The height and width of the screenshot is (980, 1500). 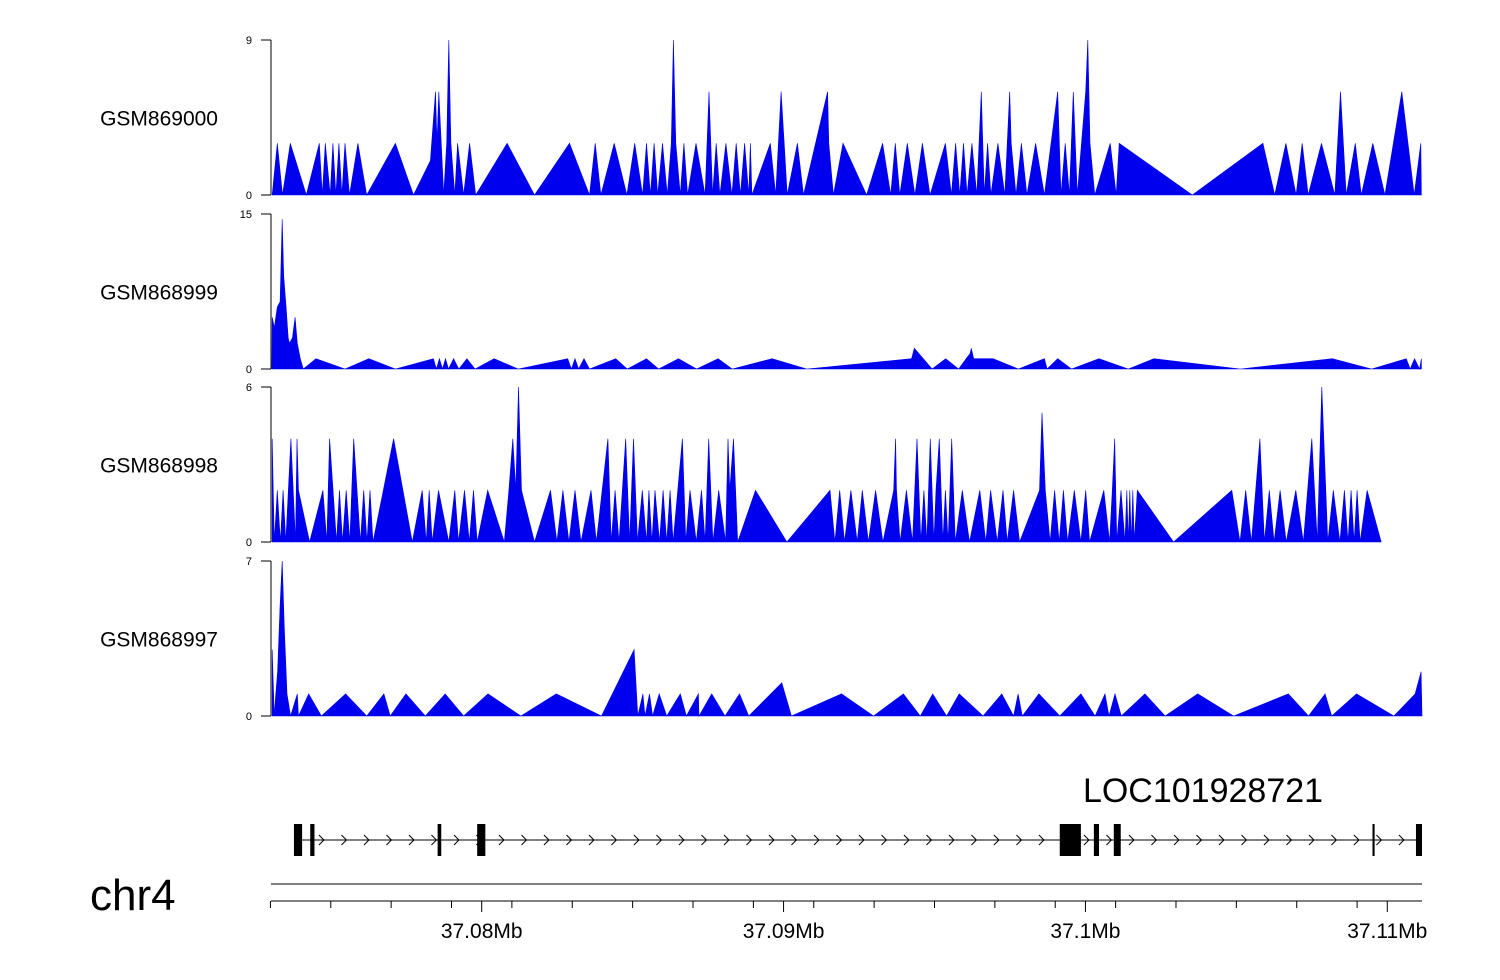 What do you see at coordinates (159, 640) in the screenshot?
I see `track-name: GSM868997` at bounding box center [159, 640].